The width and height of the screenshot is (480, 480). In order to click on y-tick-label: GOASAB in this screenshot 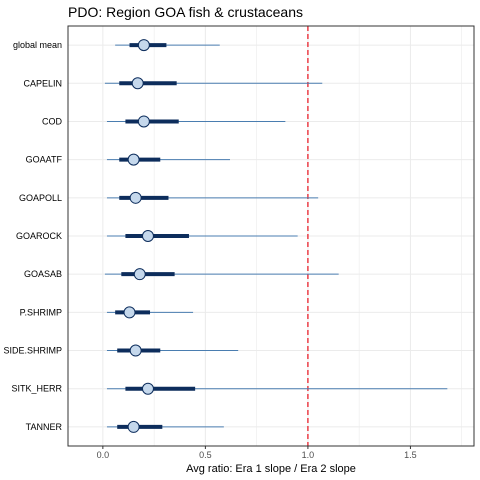, I will do `click(43, 274)`.